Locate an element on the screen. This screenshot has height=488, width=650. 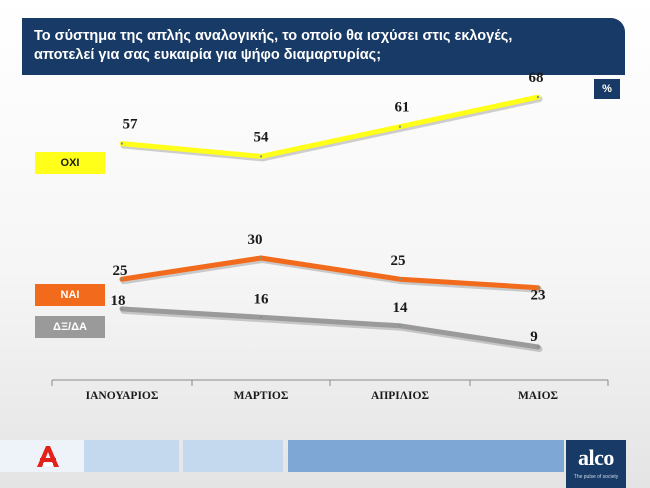
data-label: 16 is located at coordinates (262, 299).